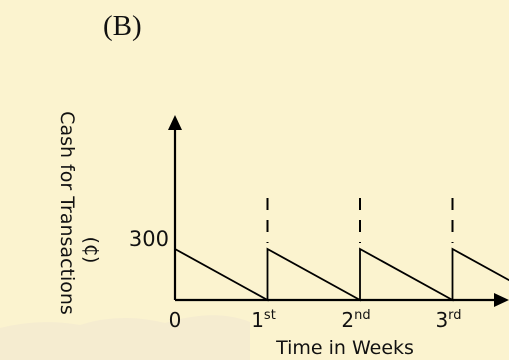 This screenshot has width=509, height=360. I want to click on paper-shadow-decoration, so click(125, 337).